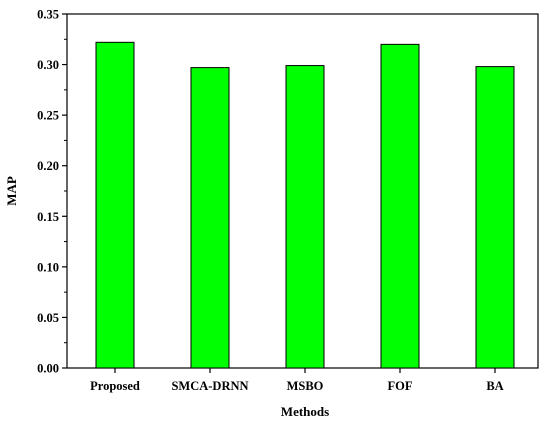 The image size is (550, 422). I want to click on x-tick-label: Proposed, so click(115, 386).